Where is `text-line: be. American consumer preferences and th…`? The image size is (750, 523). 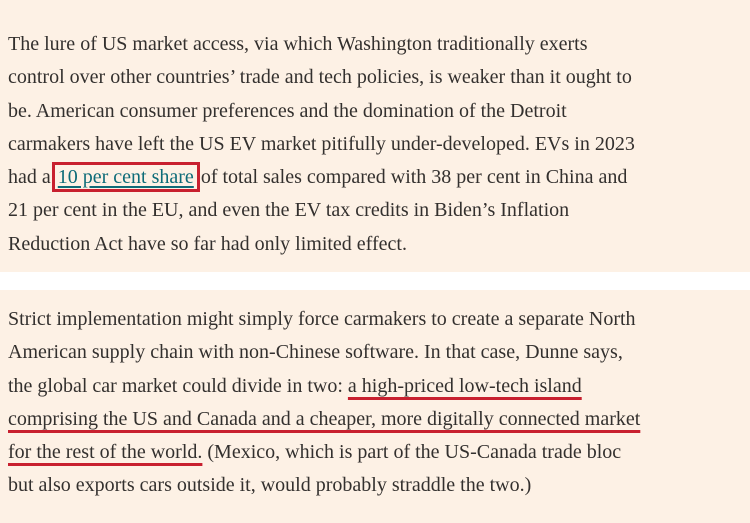
text-line: be. American consumer preferences and th… is located at coordinates (287, 110).